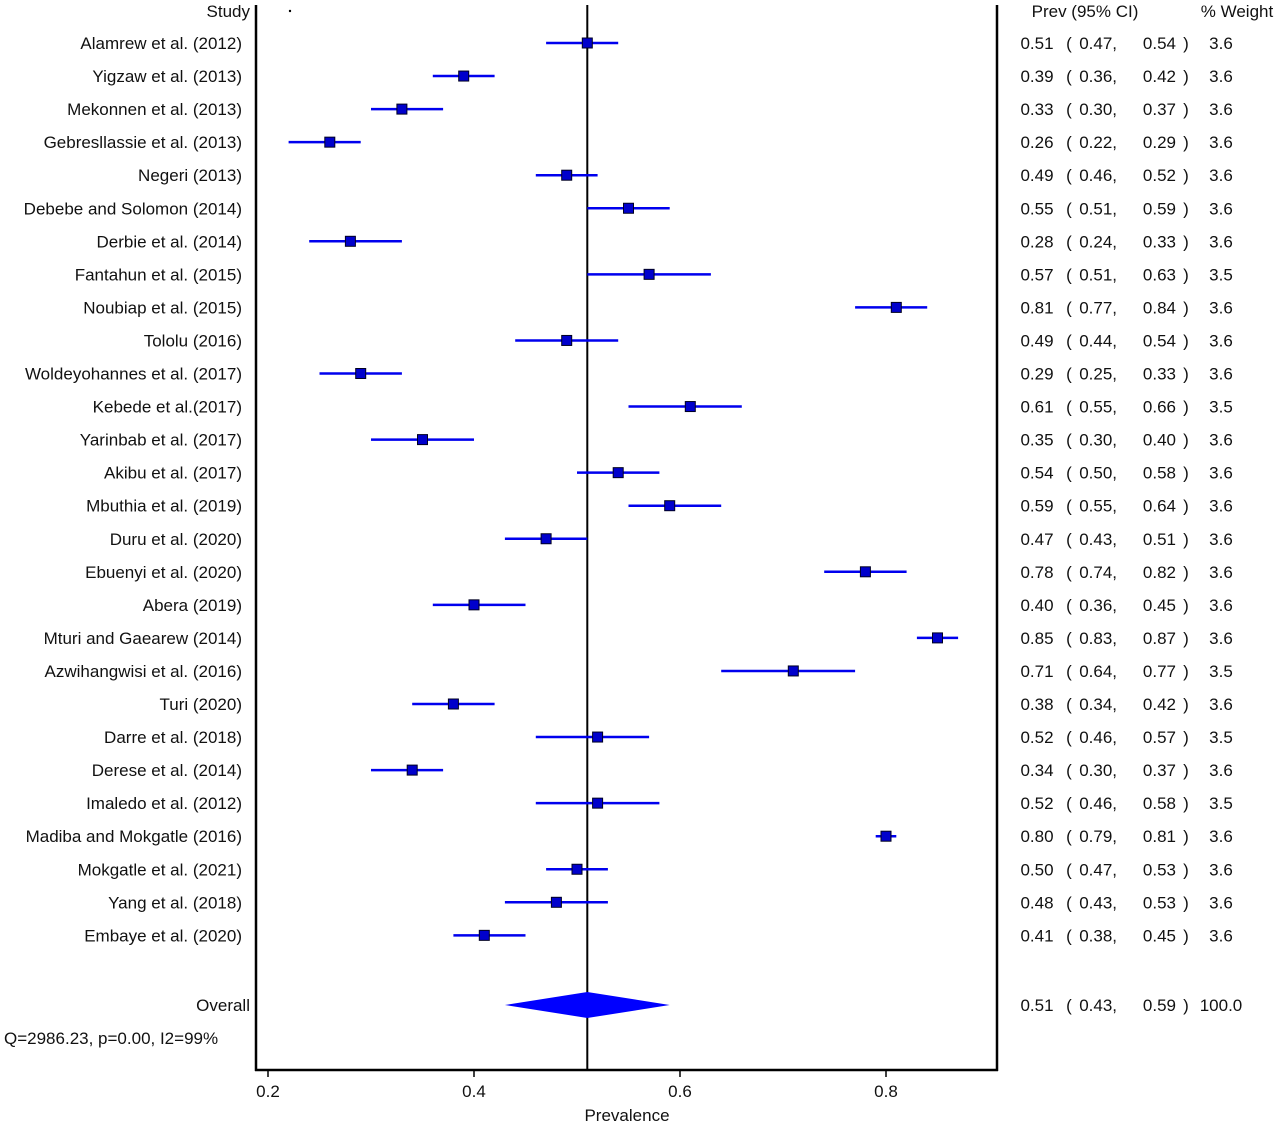 The height and width of the screenshot is (1124, 1280). Describe the element at coordinates (200, 704) in the screenshot. I see `study-label: Turi (2020)` at that location.